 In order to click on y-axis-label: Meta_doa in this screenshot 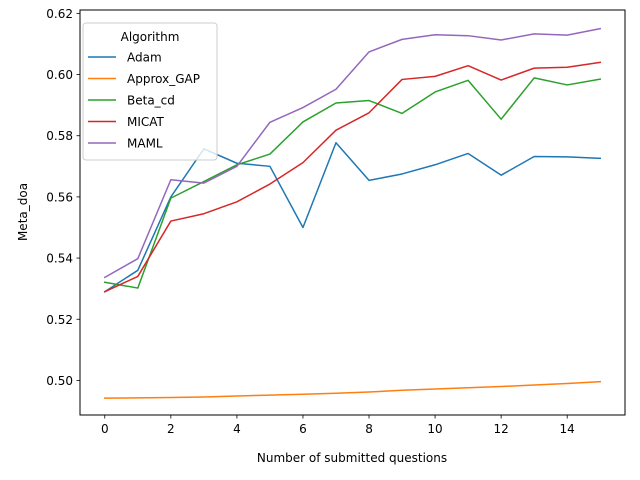, I will do `click(23, 212)`.